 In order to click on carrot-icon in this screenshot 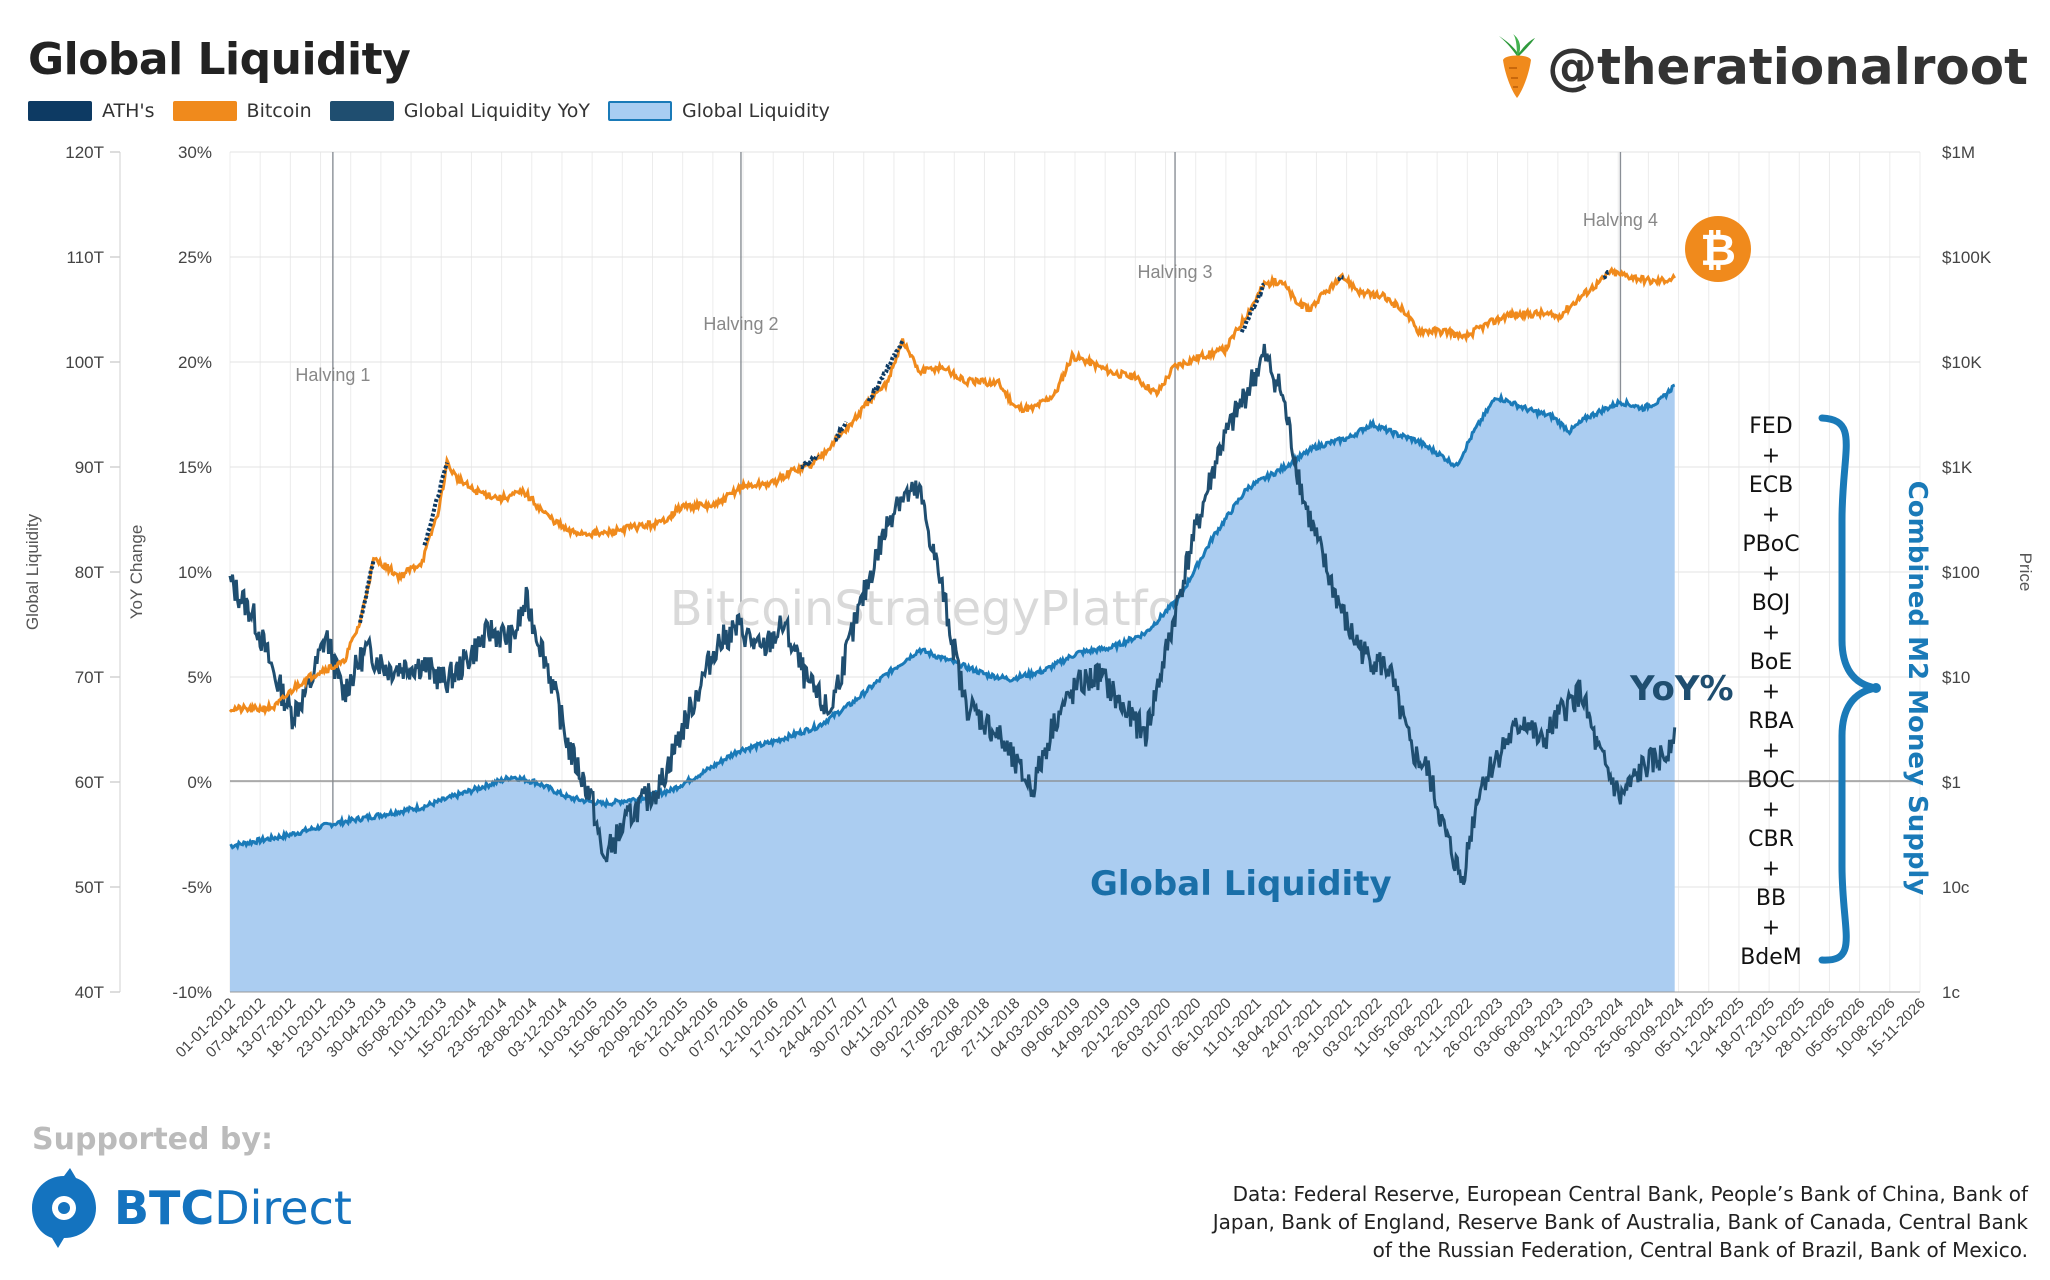, I will do `click(1517, 66)`.